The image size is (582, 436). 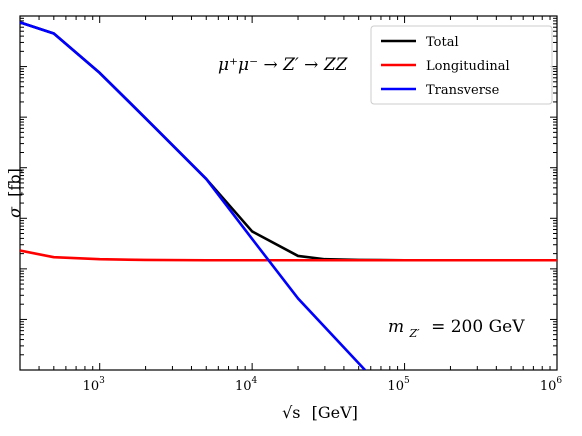 I want to click on process-annotation: μ⁺μ⁻ → Z′ → ZZ, so click(x=283, y=65).